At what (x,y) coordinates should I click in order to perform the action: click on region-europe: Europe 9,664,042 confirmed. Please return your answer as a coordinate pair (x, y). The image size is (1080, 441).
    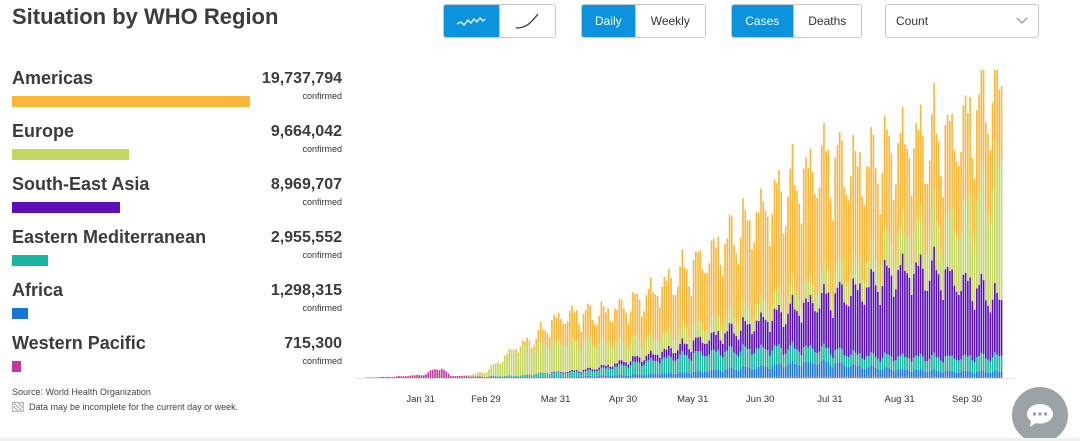
    Looking at the image, I should click on (177, 146).